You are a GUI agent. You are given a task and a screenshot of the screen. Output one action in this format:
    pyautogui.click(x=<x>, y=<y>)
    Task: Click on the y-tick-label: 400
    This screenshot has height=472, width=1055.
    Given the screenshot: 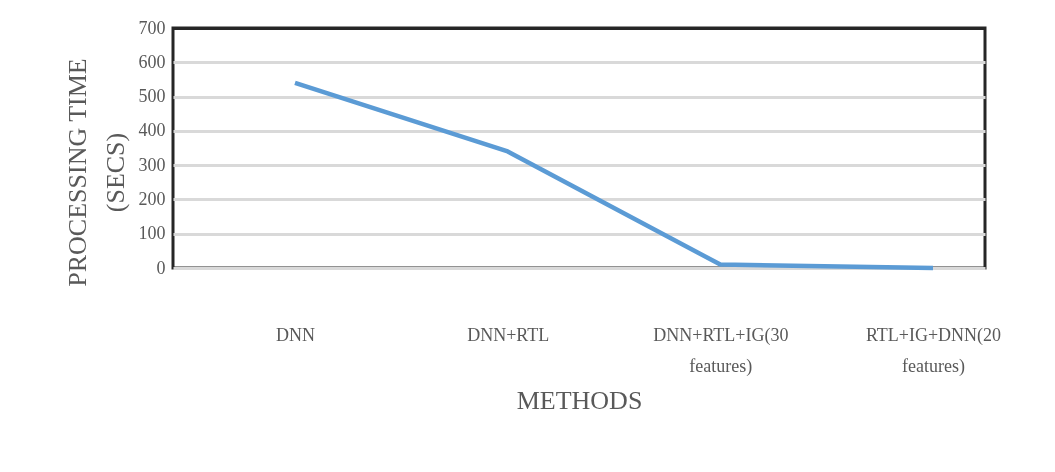 What is the action you would take?
    pyautogui.click(x=152, y=130)
    